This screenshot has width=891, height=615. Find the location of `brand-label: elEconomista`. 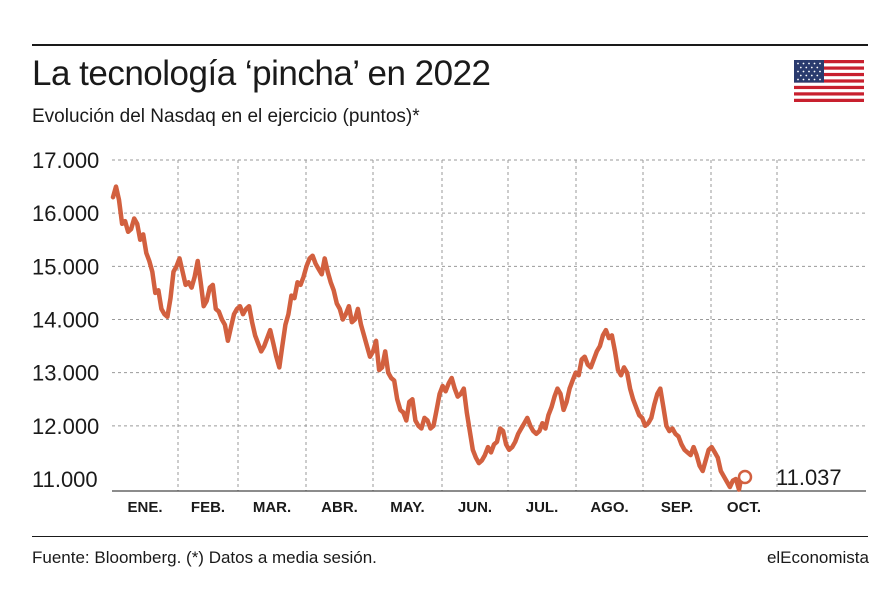

brand-label: elEconomista is located at coordinates (817, 557).